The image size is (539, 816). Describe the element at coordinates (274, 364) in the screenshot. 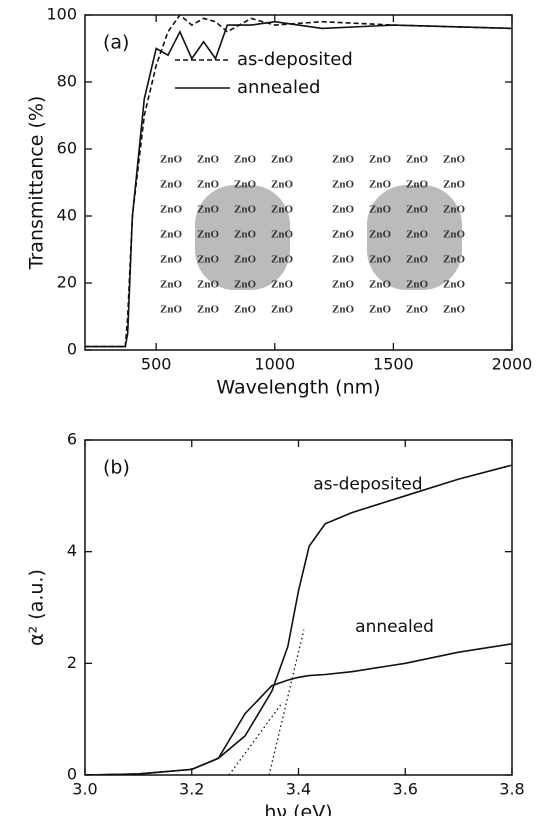

I see `x-tick-label: 1000` at that location.